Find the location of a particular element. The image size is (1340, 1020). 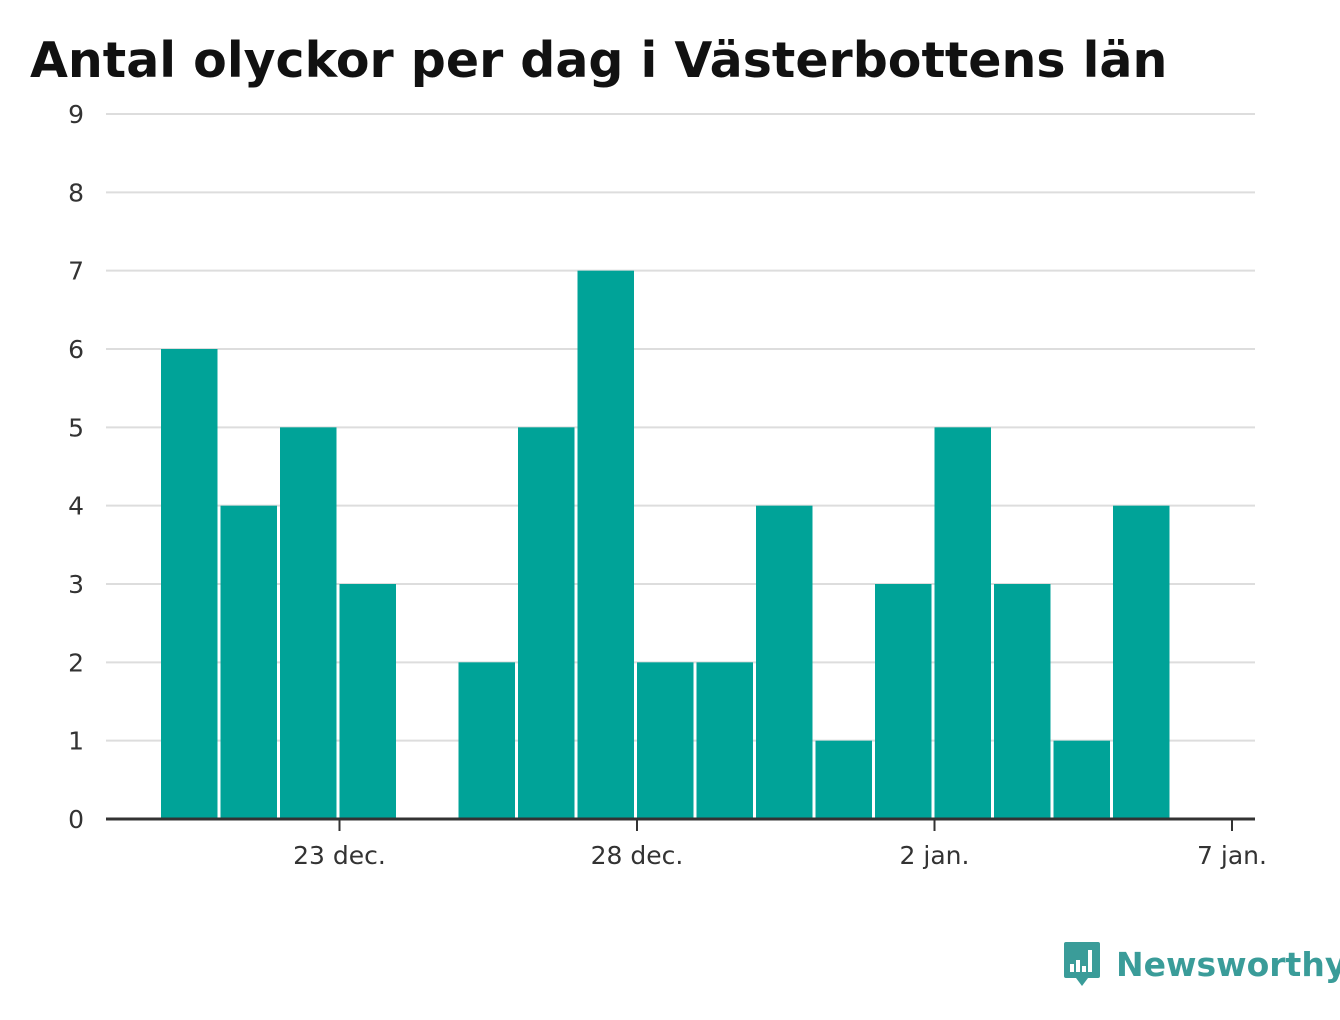

y-tick-label: 1 is located at coordinates (76, 741).